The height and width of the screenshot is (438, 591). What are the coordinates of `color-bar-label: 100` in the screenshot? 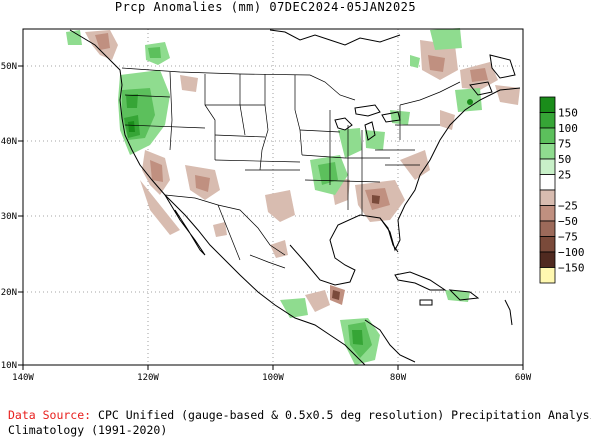 It's located at (568, 128).